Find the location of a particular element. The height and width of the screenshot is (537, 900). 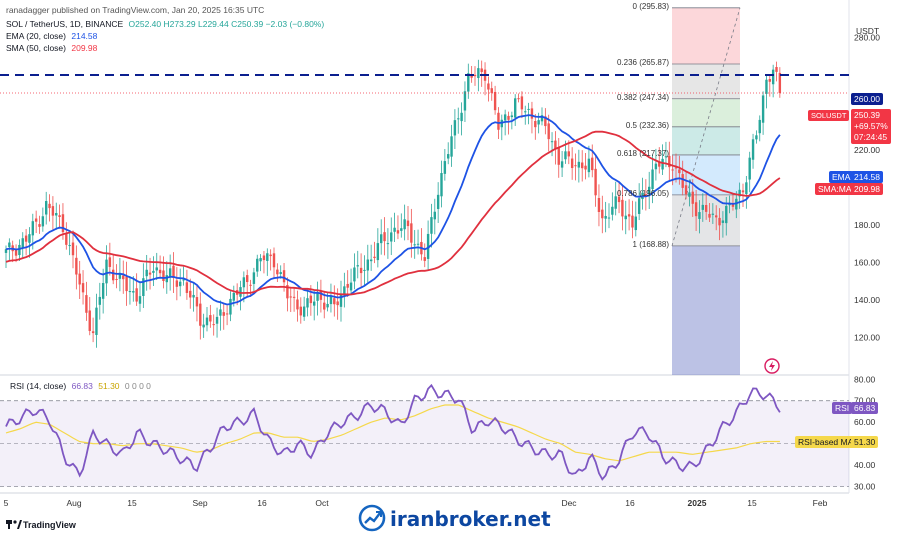

ema-legend: EMA (20, close) 214.58 is located at coordinates (51, 36).